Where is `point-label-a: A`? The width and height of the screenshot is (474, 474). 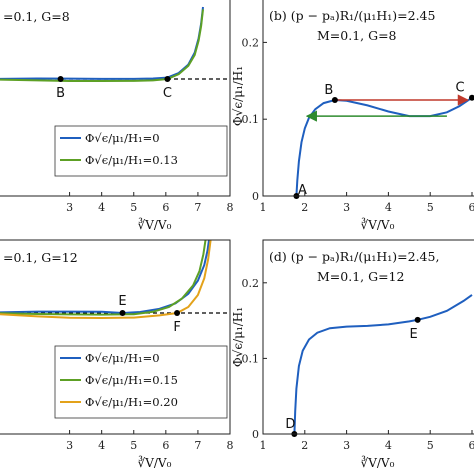
point-label-a: A is located at coordinates (302, 190).